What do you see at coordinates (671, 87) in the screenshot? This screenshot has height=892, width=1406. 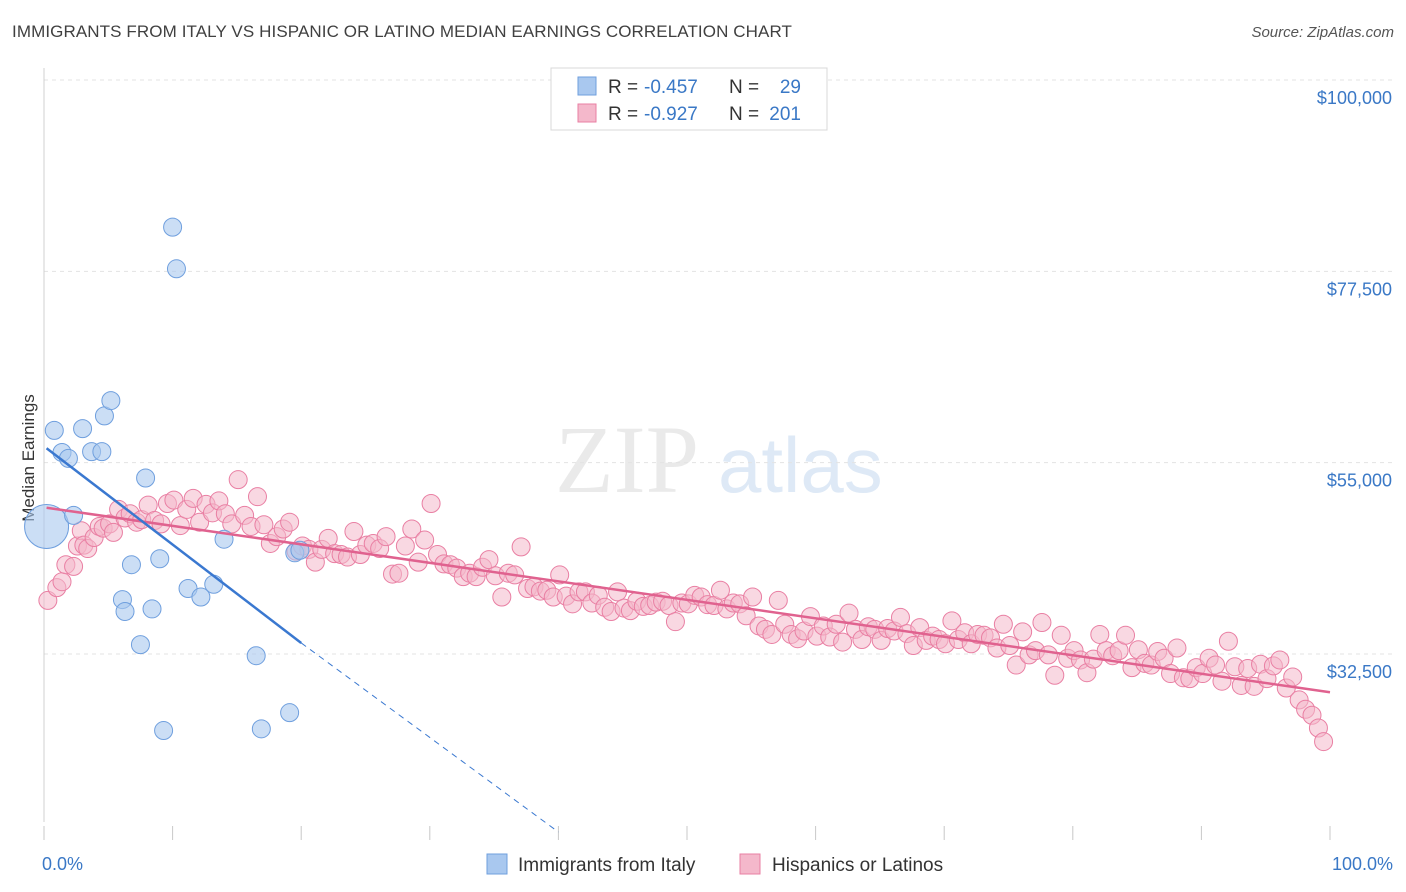 I see `legend-r-value-1: -0.457` at bounding box center [671, 87].